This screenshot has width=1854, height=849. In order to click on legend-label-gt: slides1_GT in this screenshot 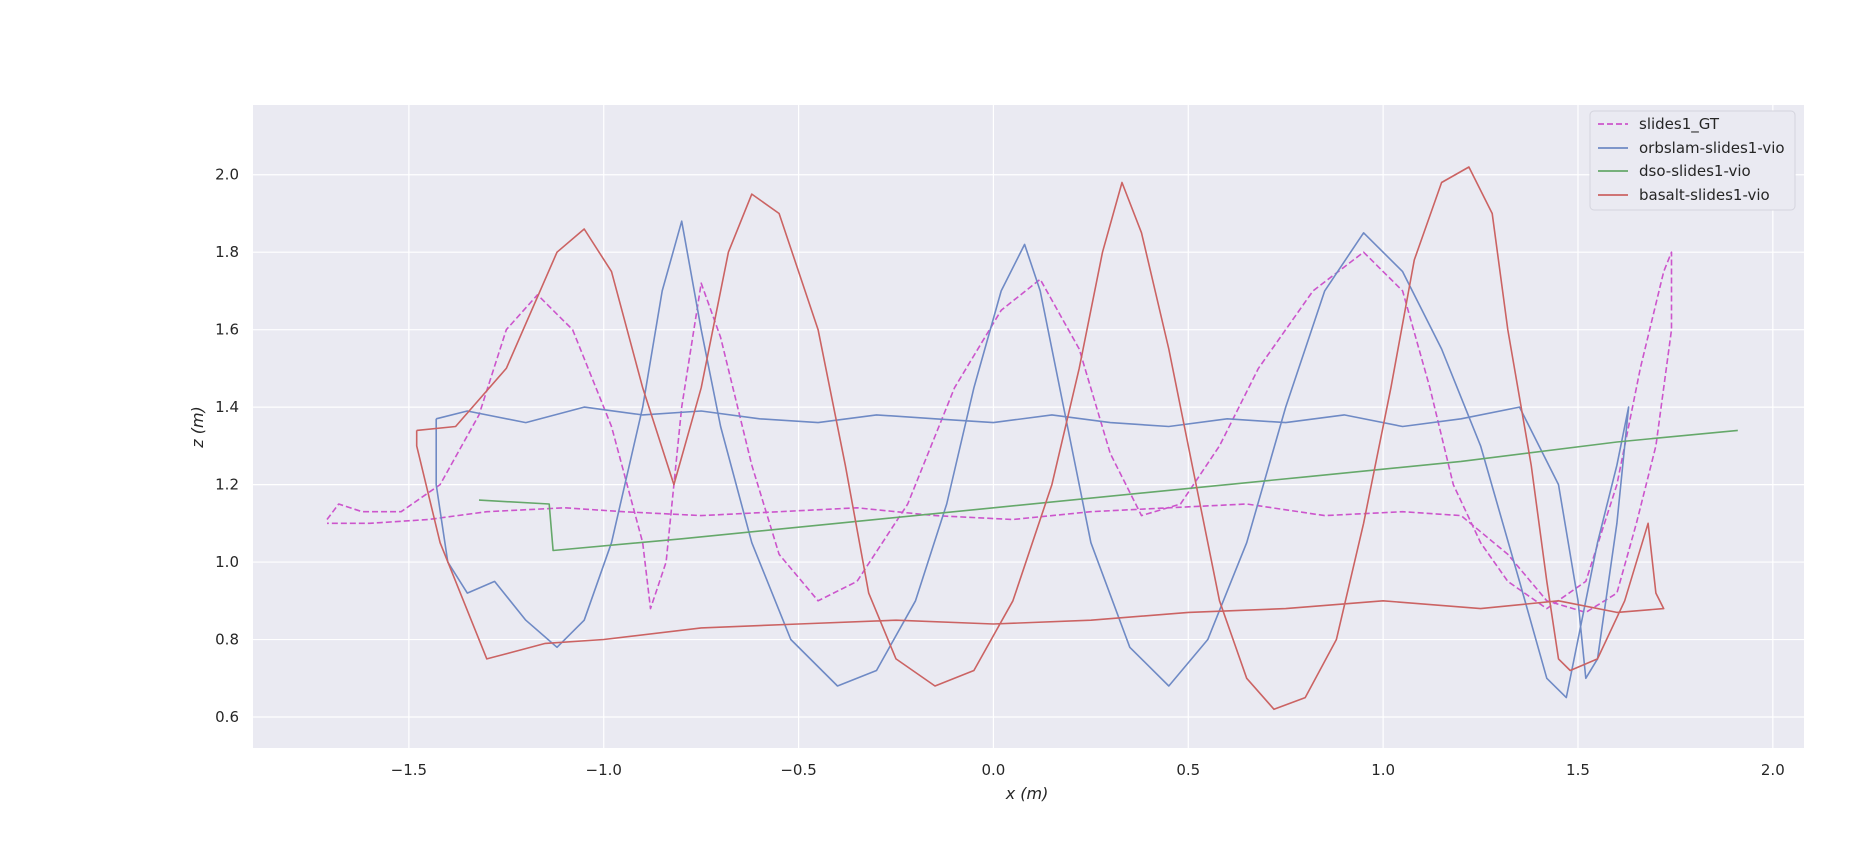, I will do `click(1679, 124)`.